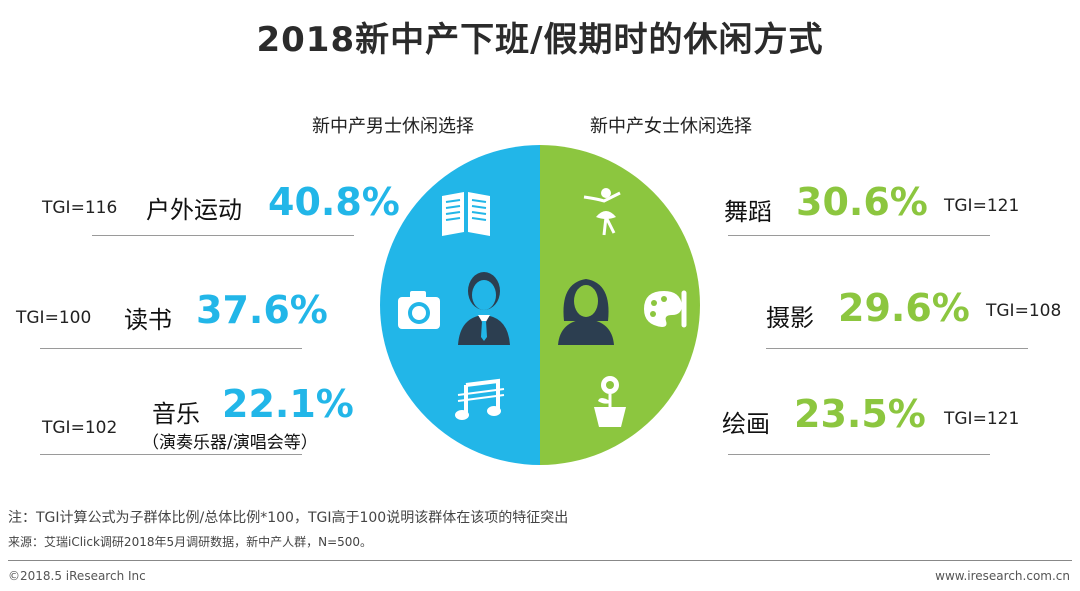 The height and width of the screenshot is (591, 1080). What do you see at coordinates (1024, 311) in the screenshot?
I see `tgi-photo: TGI=108` at bounding box center [1024, 311].